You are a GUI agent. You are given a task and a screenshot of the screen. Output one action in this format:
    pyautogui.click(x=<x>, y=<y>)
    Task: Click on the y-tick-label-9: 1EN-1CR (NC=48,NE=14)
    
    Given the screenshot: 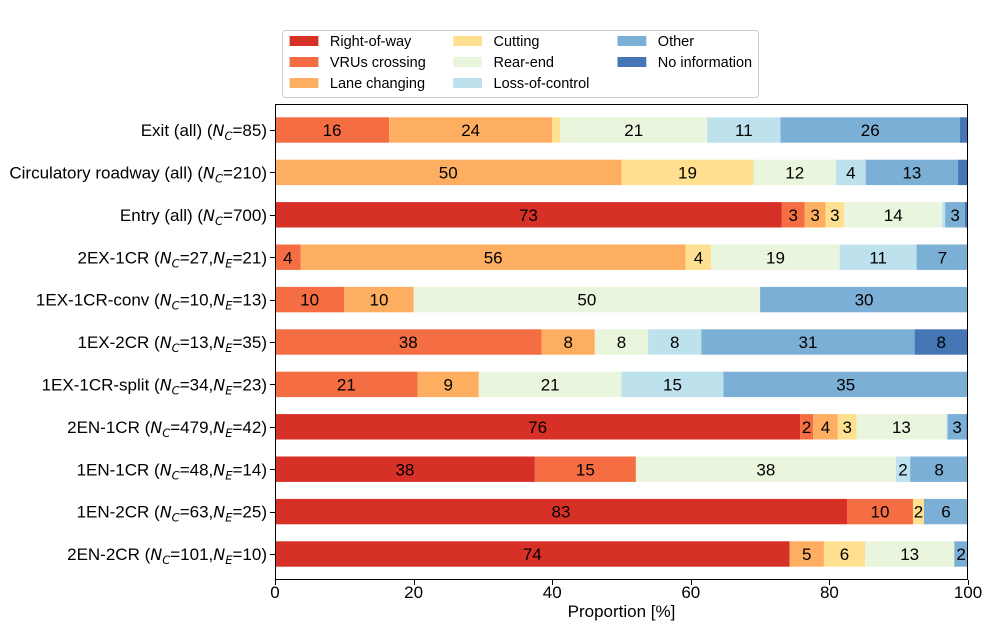 What is the action you would take?
    pyautogui.click(x=172, y=471)
    